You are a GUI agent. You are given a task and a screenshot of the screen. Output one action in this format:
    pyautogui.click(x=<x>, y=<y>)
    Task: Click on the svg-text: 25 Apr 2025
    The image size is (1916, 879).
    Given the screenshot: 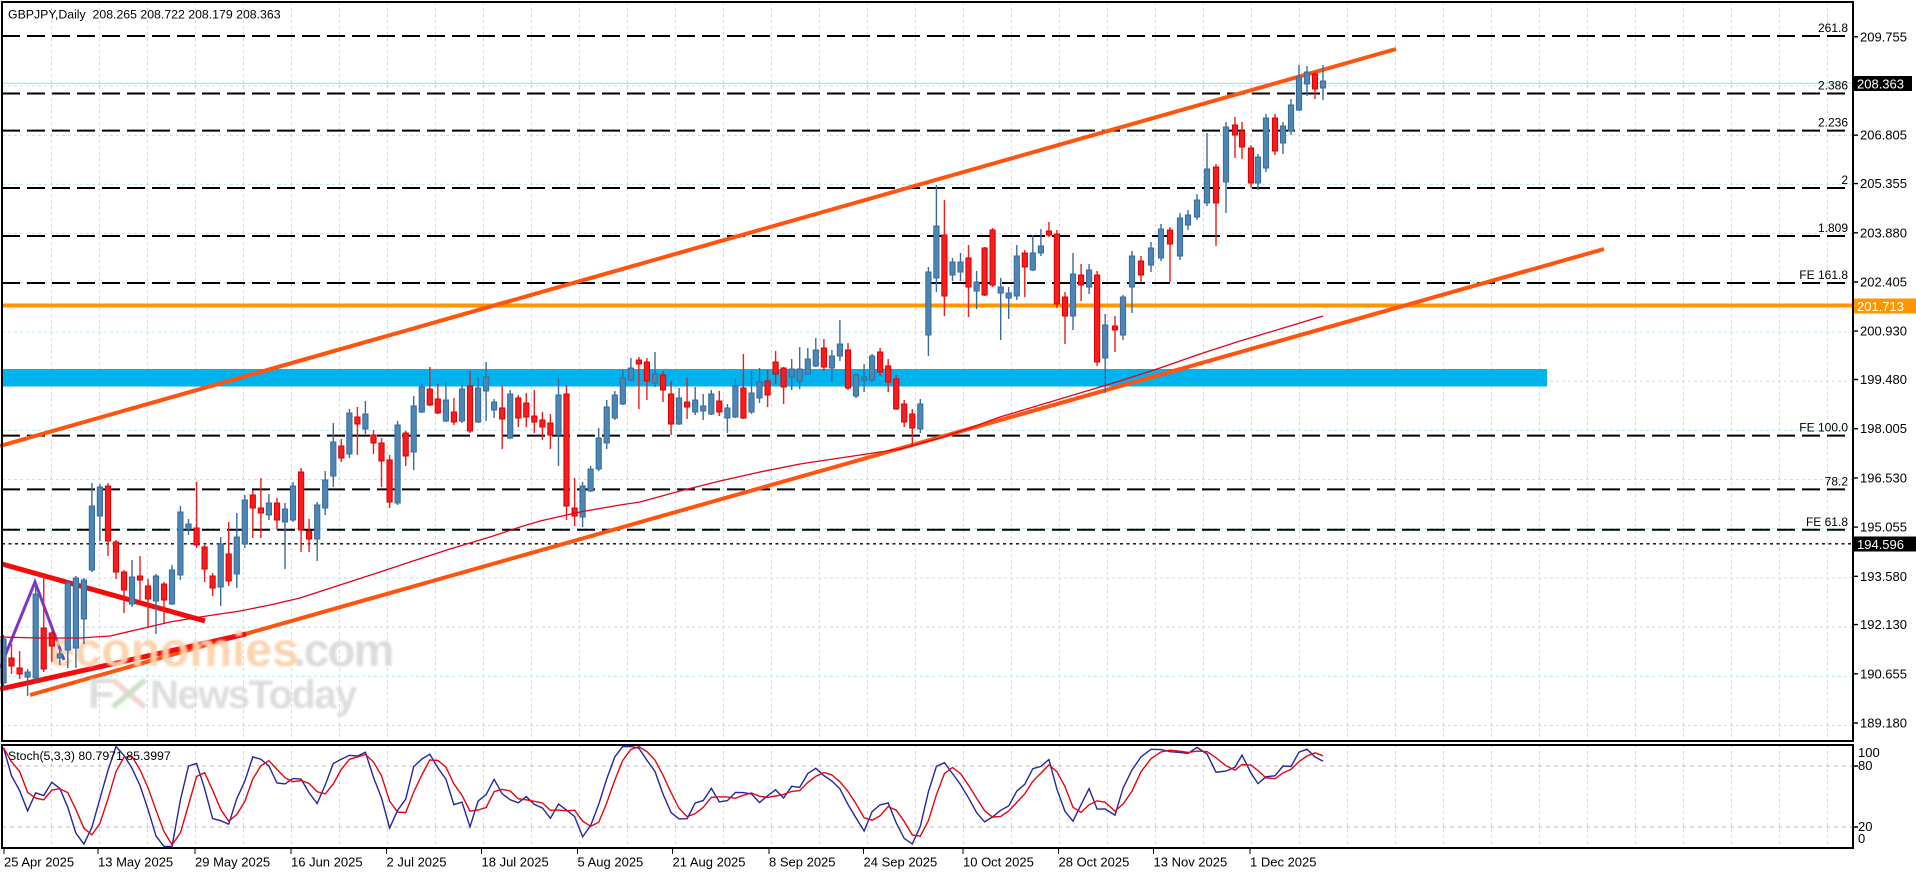 What is the action you would take?
    pyautogui.click(x=39, y=862)
    